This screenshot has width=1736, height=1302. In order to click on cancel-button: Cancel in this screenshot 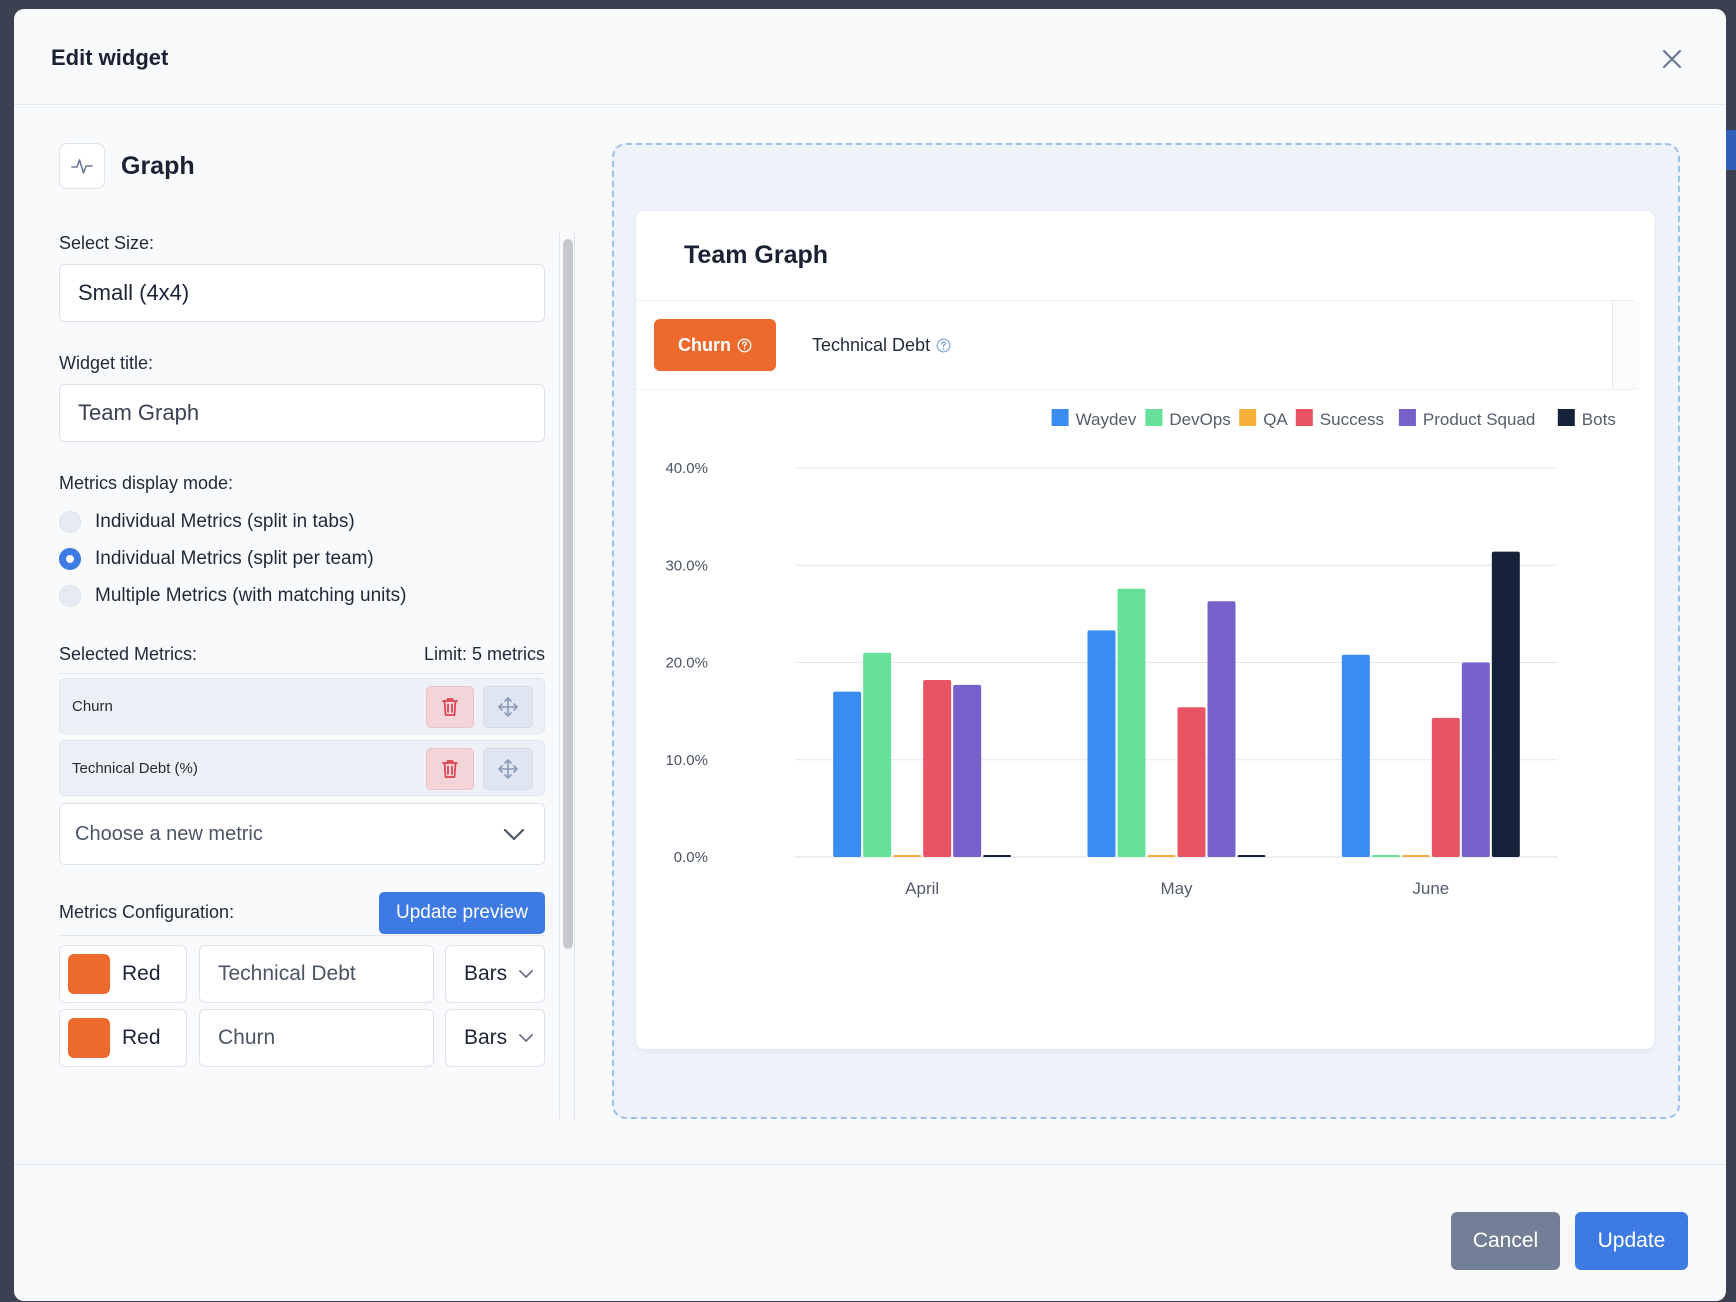, I will do `click(1505, 1241)`.